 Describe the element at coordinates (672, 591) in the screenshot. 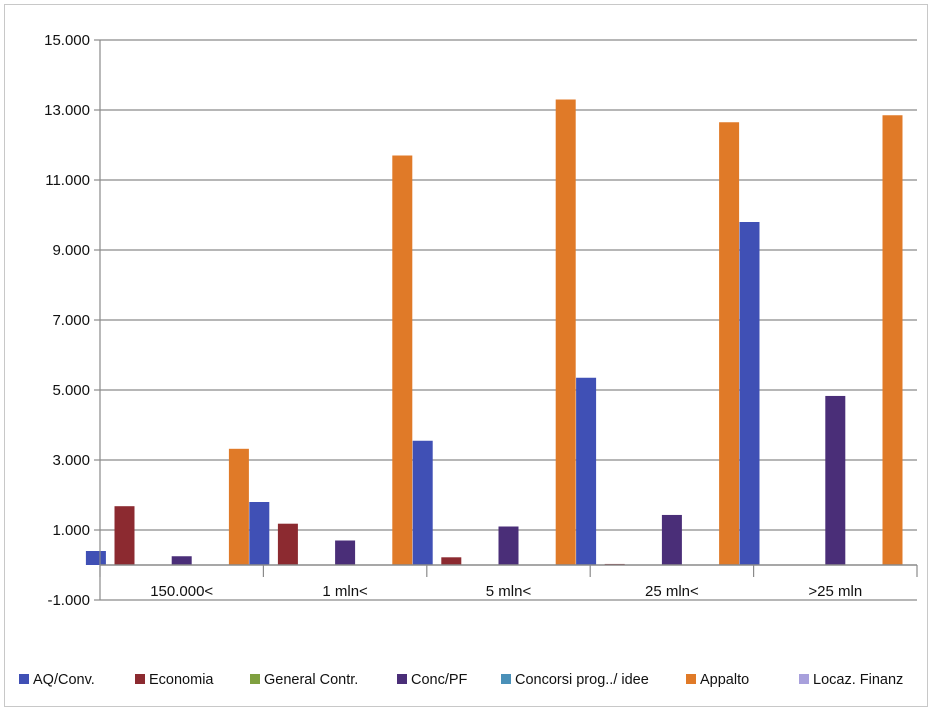

I see `x-tick-label: 25 mln<` at that location.